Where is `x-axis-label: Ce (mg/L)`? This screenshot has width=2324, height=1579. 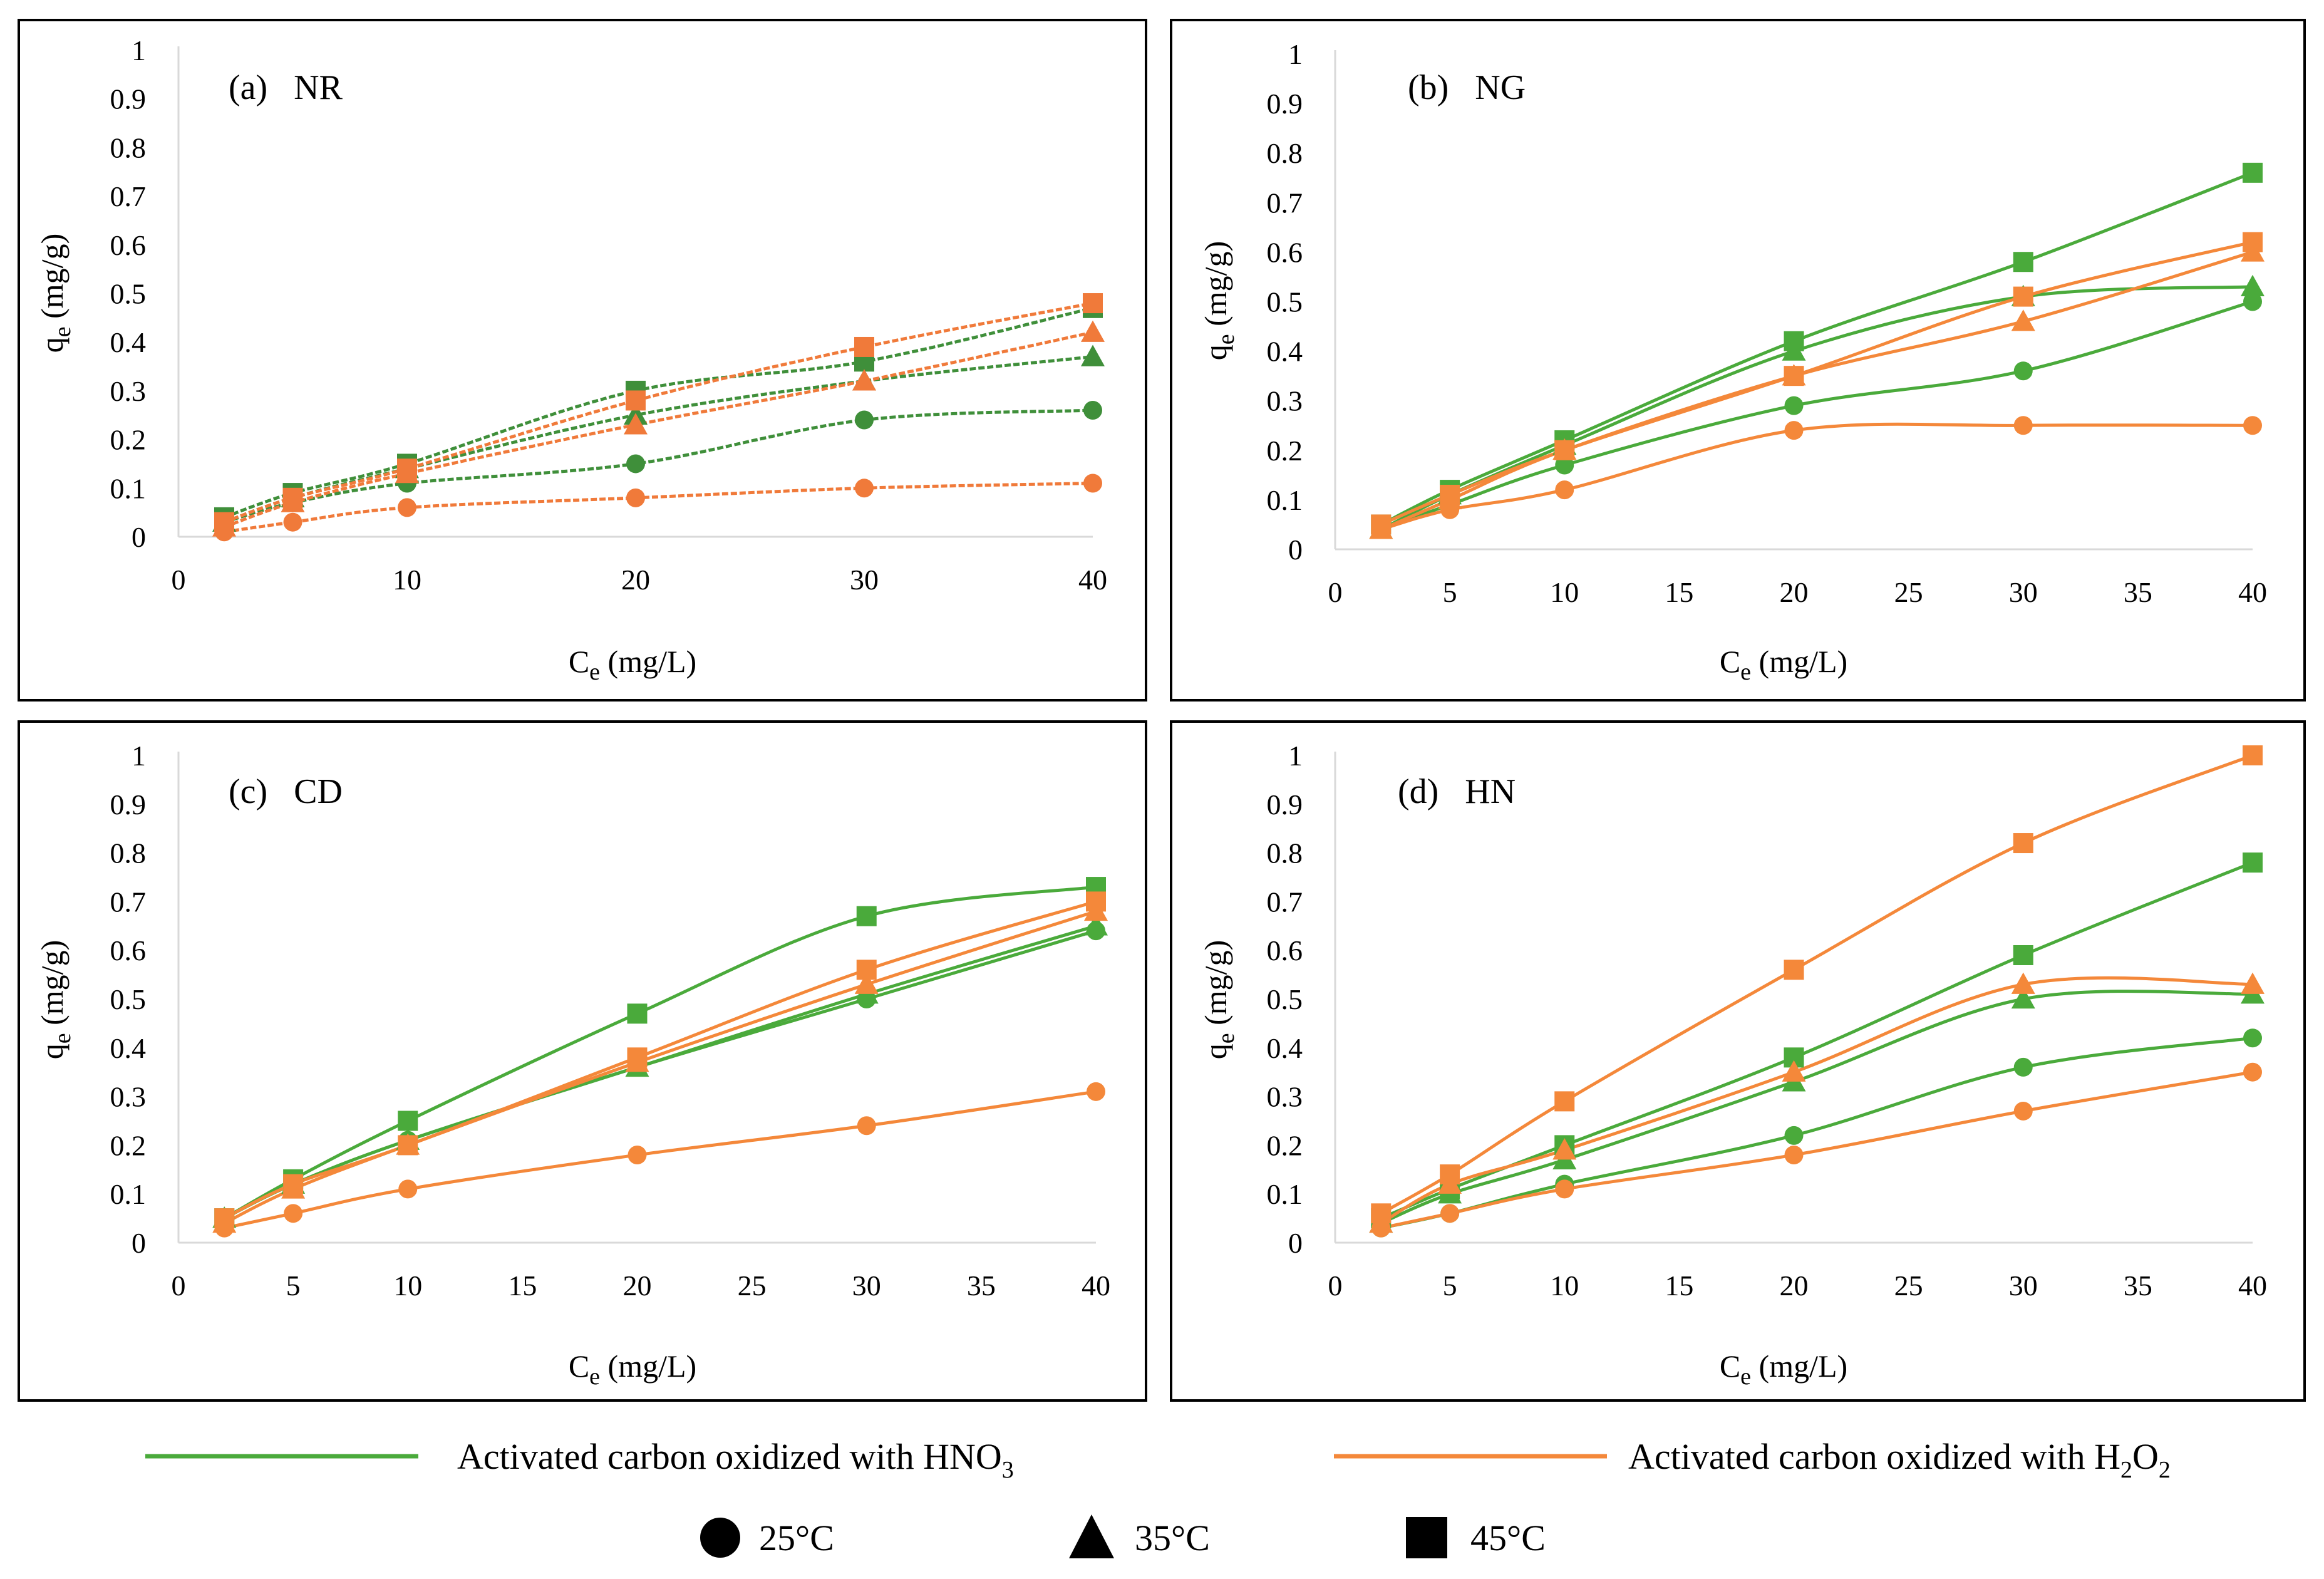
x-axis-label: Ce (mg/L) is located at coordinates (1784, 1369).